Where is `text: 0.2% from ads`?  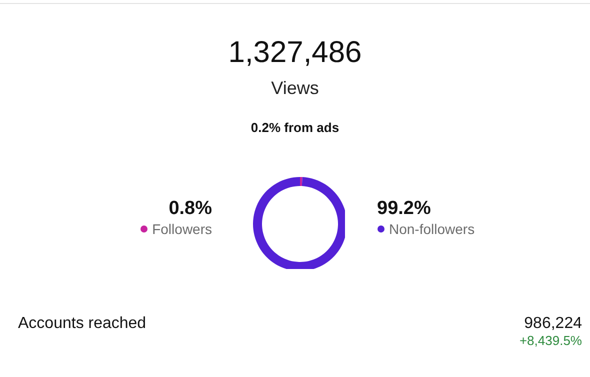 text: 0.2% from ads is located at coordinates (295, 127).